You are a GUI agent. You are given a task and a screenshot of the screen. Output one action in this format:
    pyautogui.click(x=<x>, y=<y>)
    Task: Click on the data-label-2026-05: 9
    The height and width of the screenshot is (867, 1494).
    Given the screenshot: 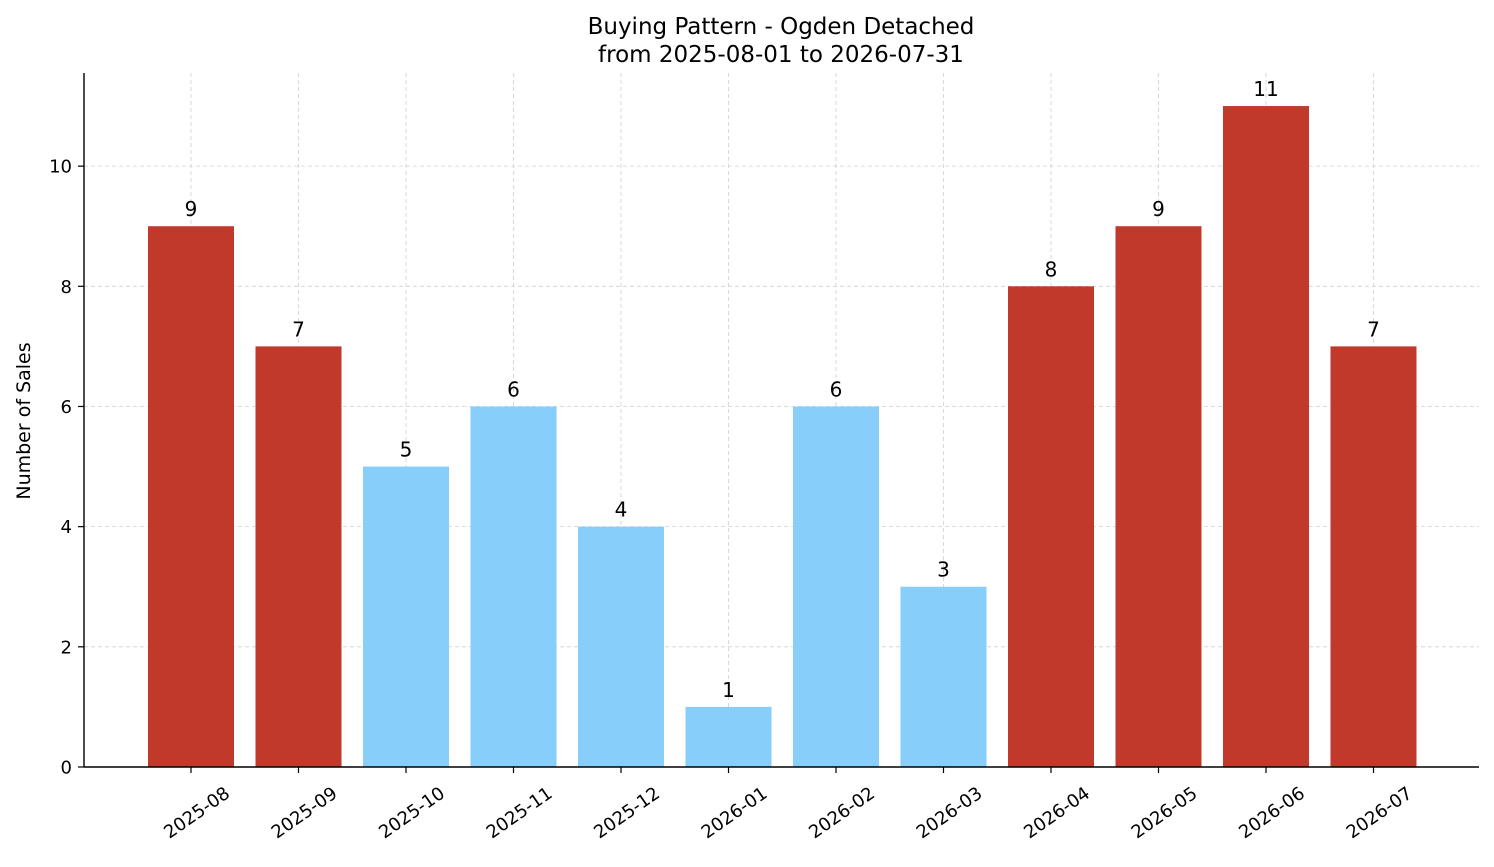 What is the action you would take?
    pyautogui.click(x=1158, y=209)
    